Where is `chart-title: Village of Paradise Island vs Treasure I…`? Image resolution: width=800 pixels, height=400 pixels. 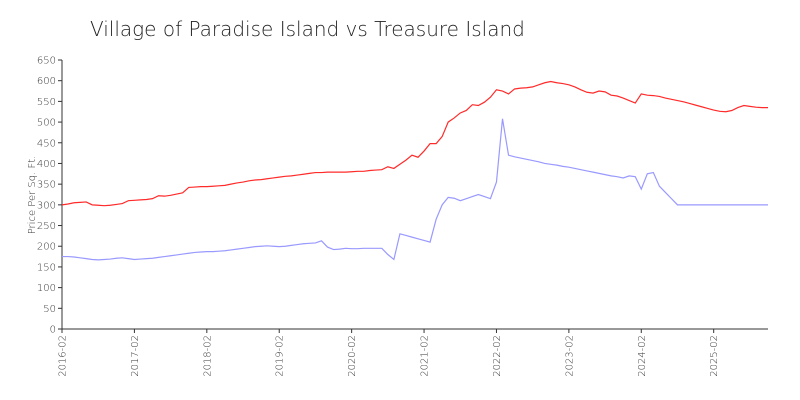 chart-title: Village of Paradise Island vs Treasure I… is located at coordinates (307, 29).